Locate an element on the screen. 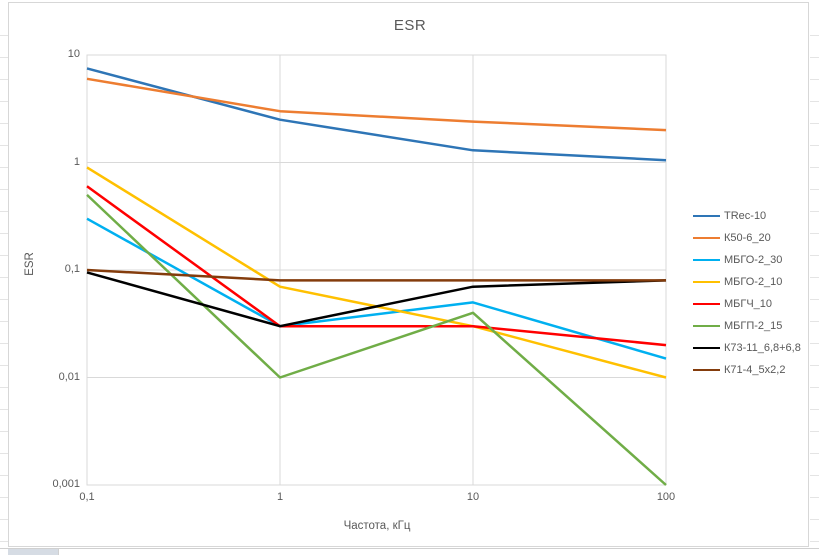 This screenshot has width=819, height=555. legend-item: МБГП-2_15 is located at coordinates (747, 326).